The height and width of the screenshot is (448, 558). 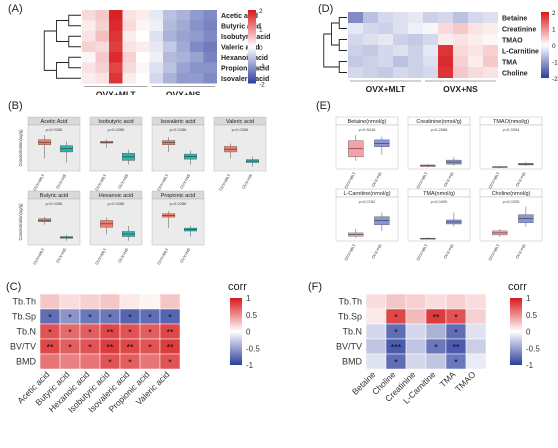 What do you see at coordinates (54, 196) in the screenshot?
I see `strip-title: Butyric acid` at bounding box center [54, 196].